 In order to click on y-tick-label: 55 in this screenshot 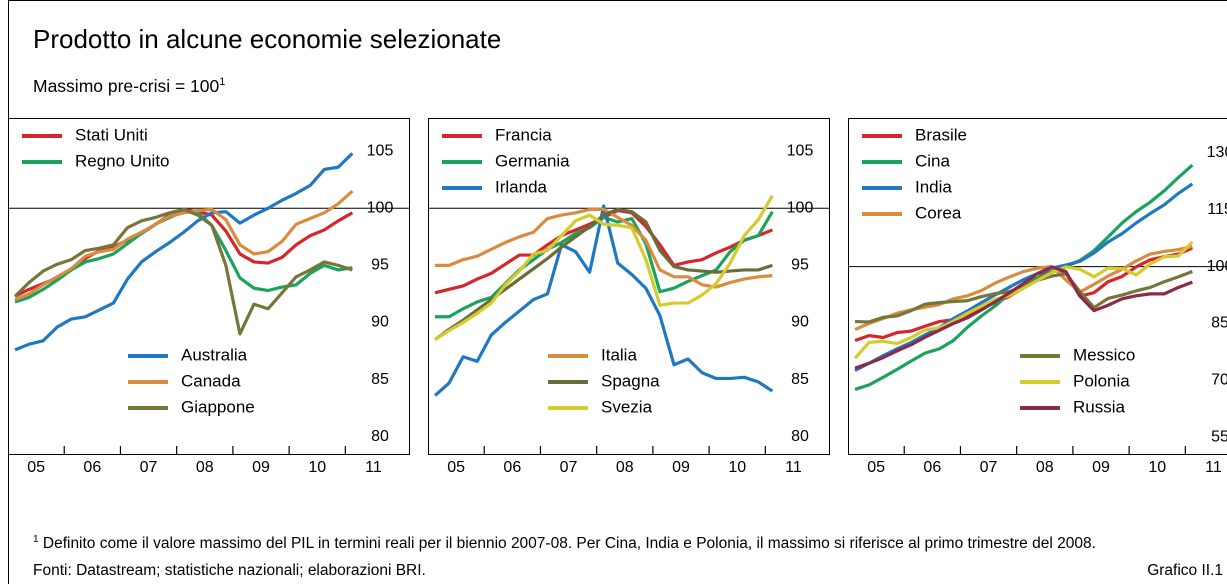, I will do `click(1219, 436)`.